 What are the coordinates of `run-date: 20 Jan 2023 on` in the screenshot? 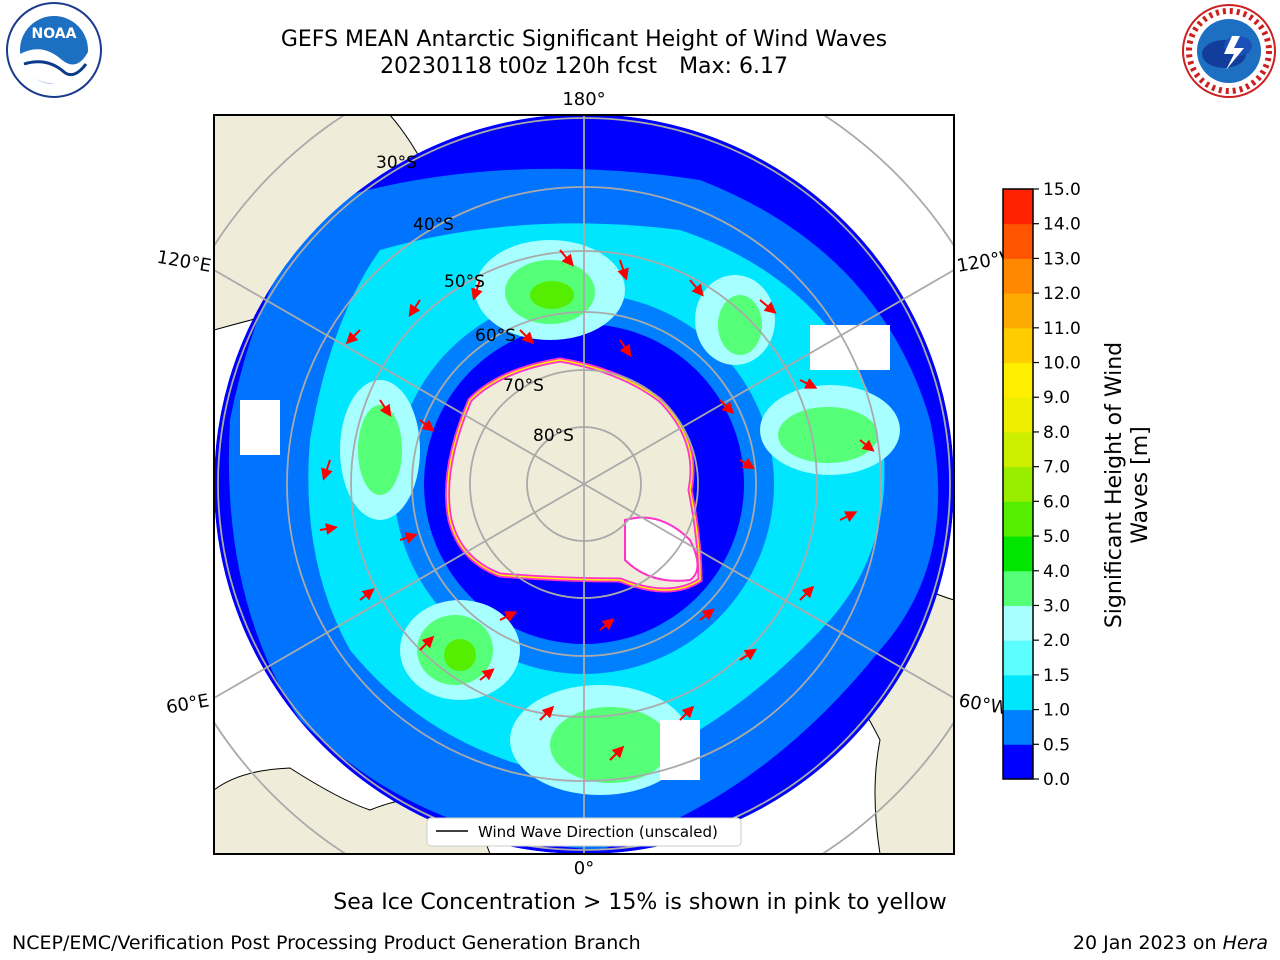 It's located at (1144, 943).